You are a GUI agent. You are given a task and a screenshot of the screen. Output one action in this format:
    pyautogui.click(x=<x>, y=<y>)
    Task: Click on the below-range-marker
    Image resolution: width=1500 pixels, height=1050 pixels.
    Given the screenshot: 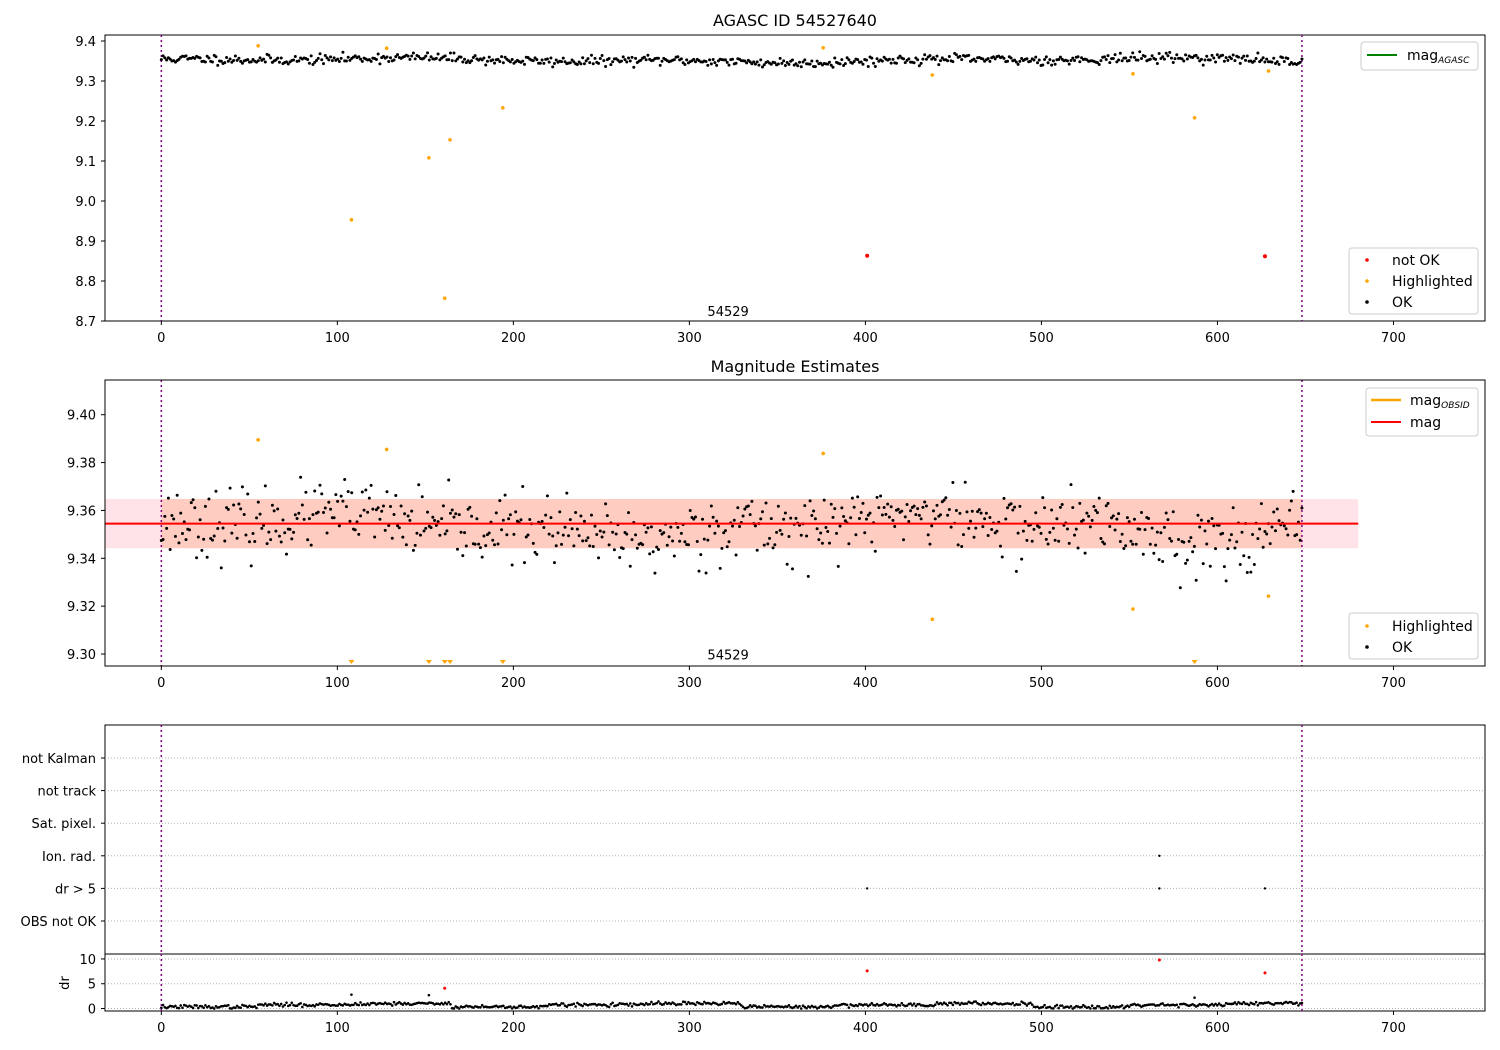 What is the action you would take?
    pyautogui.click(x=351, y=662)
    